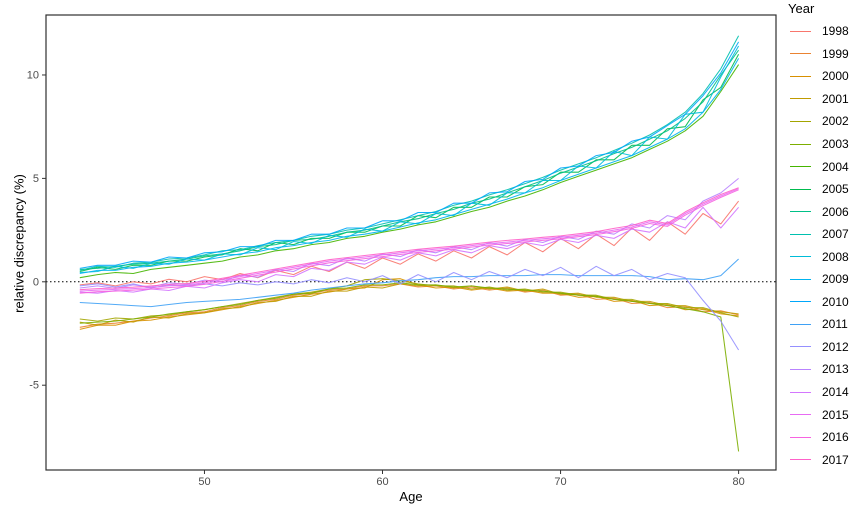  I want to click on legend-item-2015: 2015, so click(825, 414).